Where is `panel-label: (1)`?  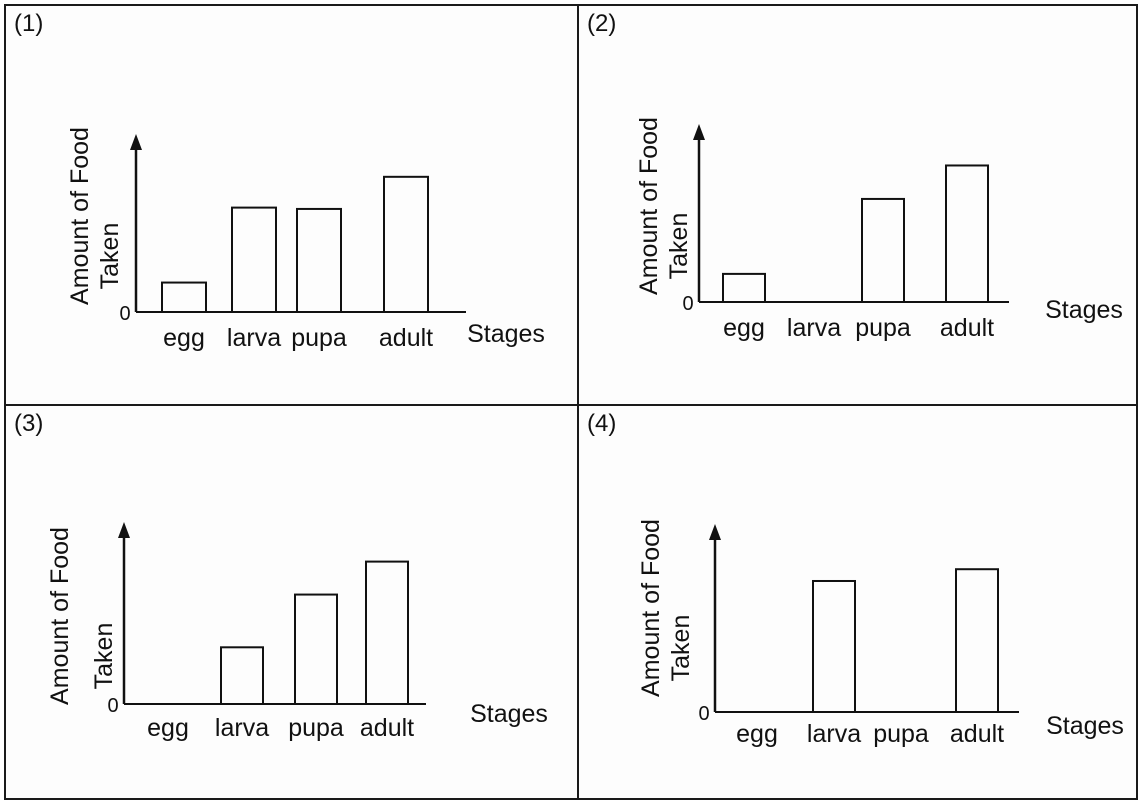 panel-label: (1) is located at coordinates (29, 23).